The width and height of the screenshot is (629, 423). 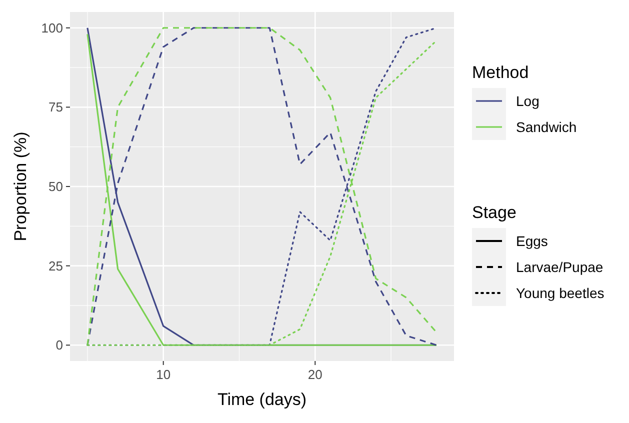 What do you see at coordinates (262, 399) in the screenshot?
I see `x-axis-title: Time (days)` at bounding box center [262, 399].